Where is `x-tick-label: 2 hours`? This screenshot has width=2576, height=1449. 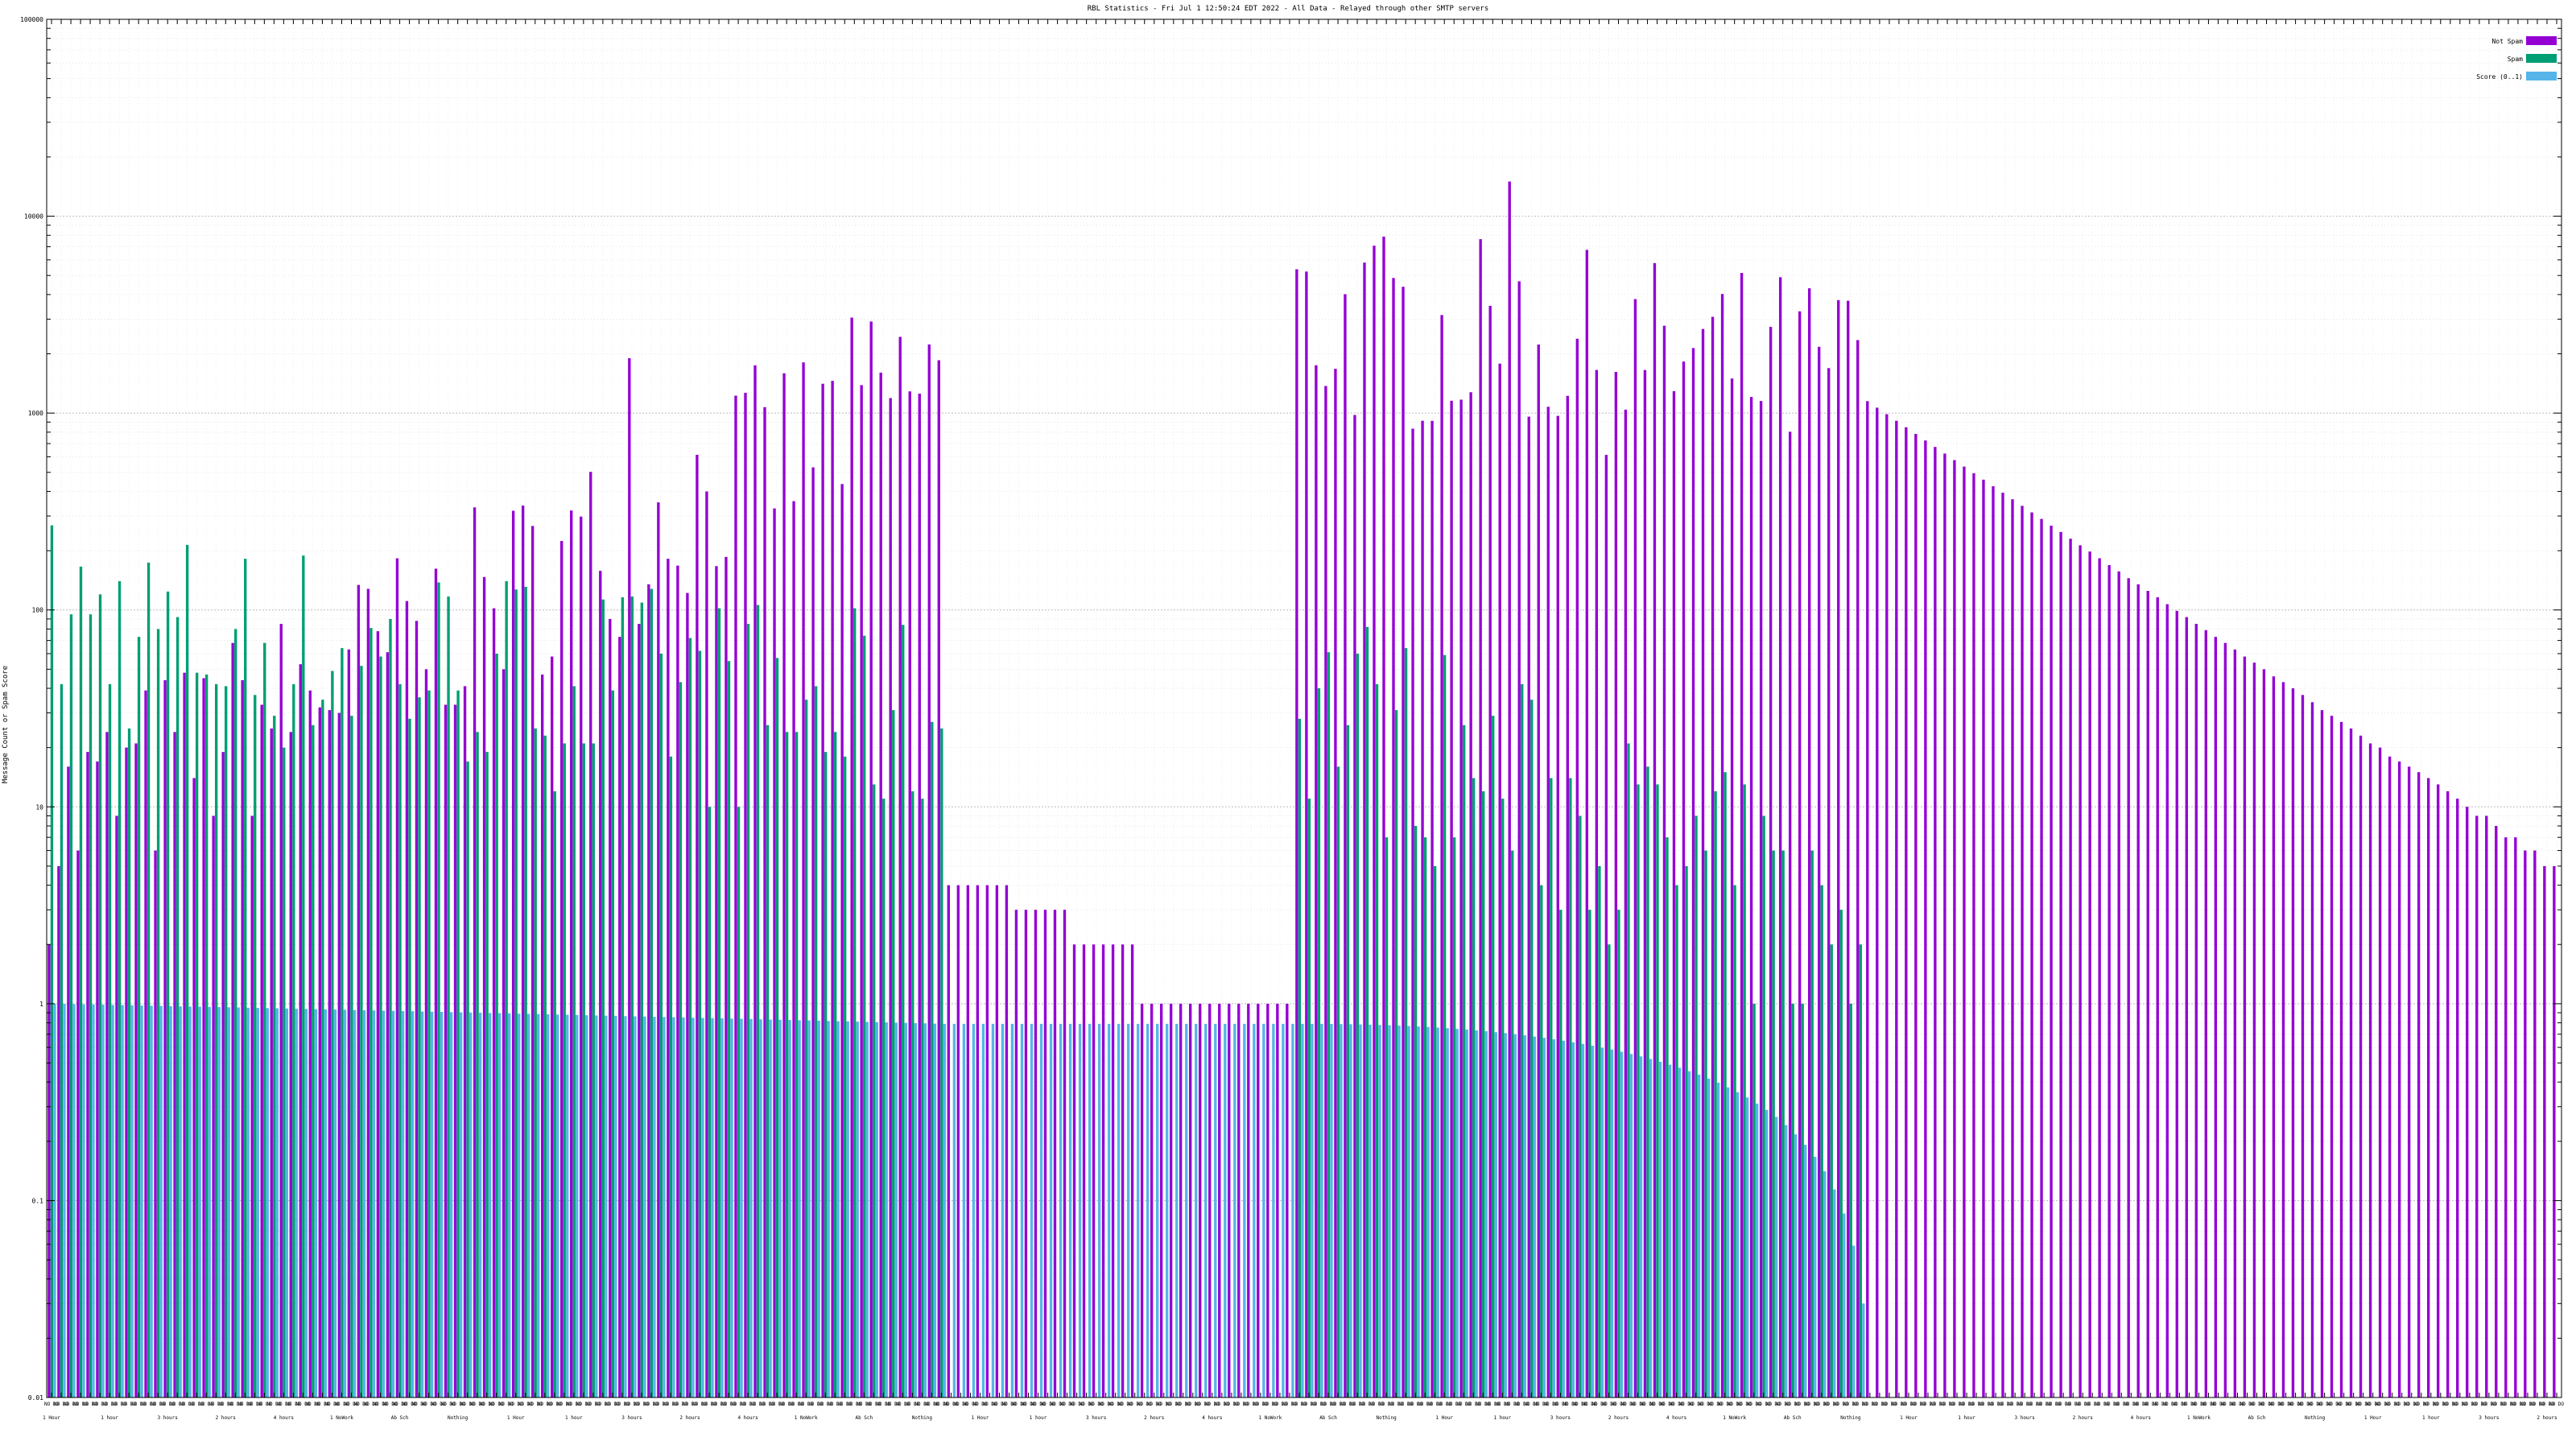
x-tick-label: 2 hours is located at coordinates (689, 1418).